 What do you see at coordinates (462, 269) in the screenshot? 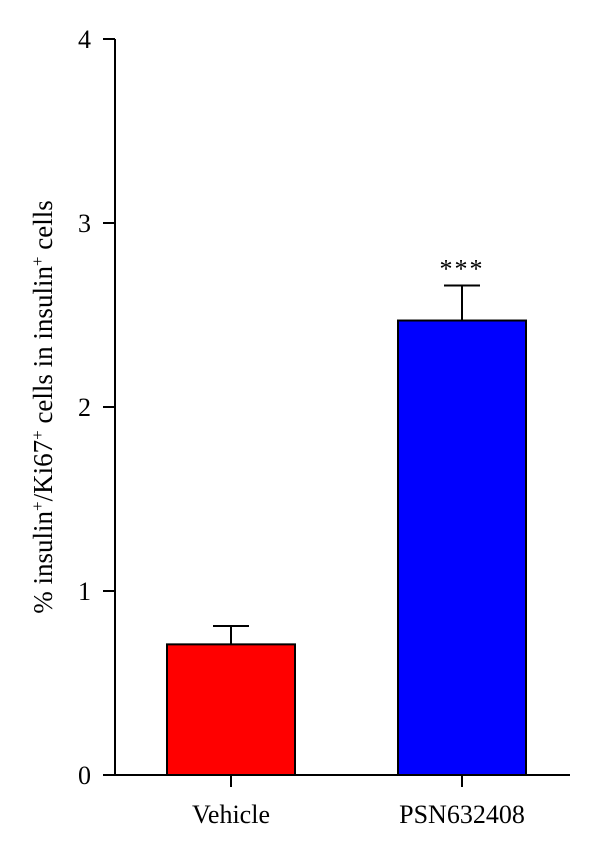
I see `significance-label-1: ***` at bounding box center [462, 269].